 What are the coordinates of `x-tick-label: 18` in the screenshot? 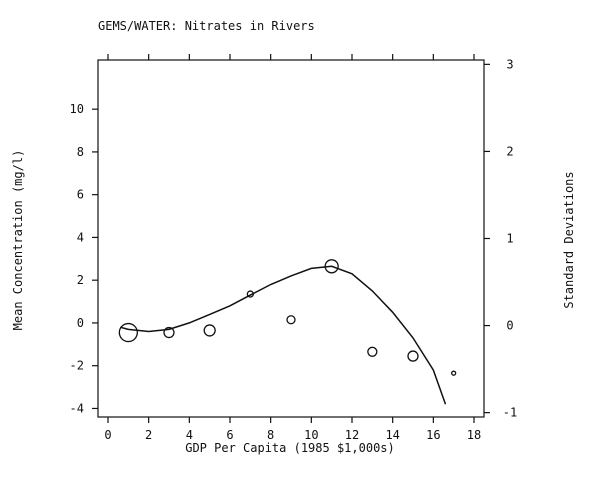 It's located at (474, 435).